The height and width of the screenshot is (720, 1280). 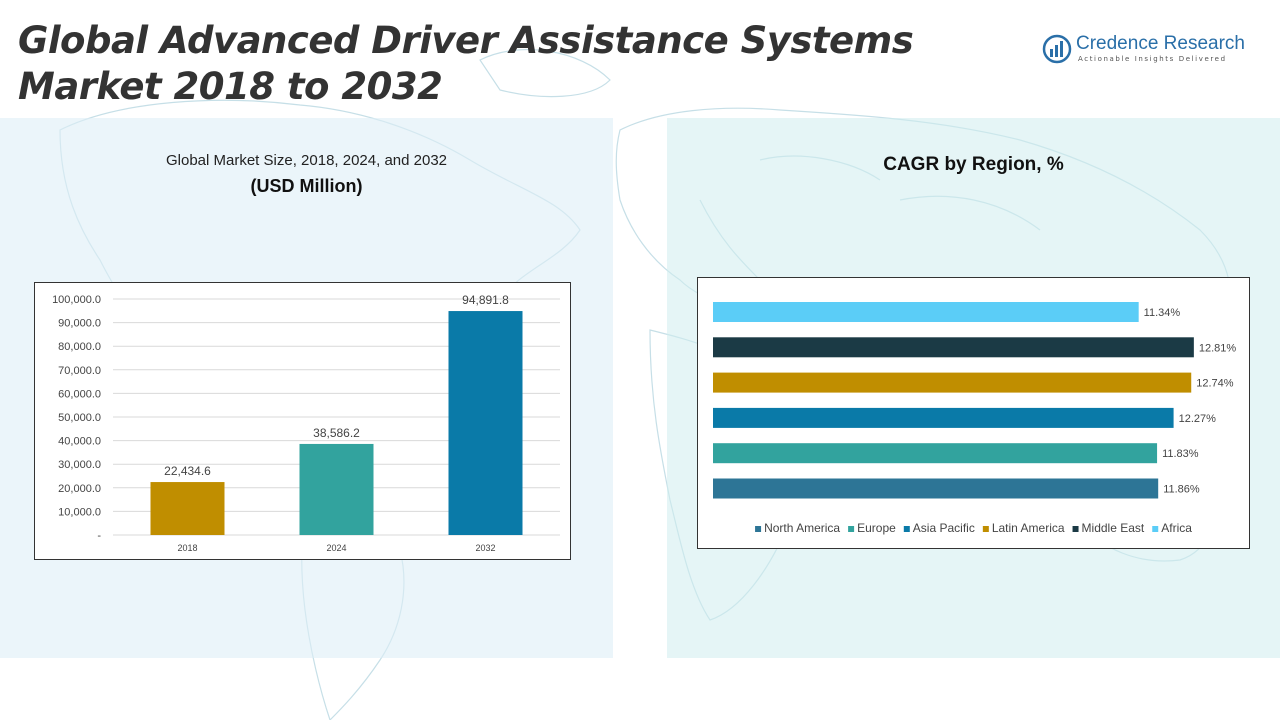 What do you see at coordinates (1176, 528) in the screenshot?
I see `legend-label: Africa` at bounding box center [1176, 528].